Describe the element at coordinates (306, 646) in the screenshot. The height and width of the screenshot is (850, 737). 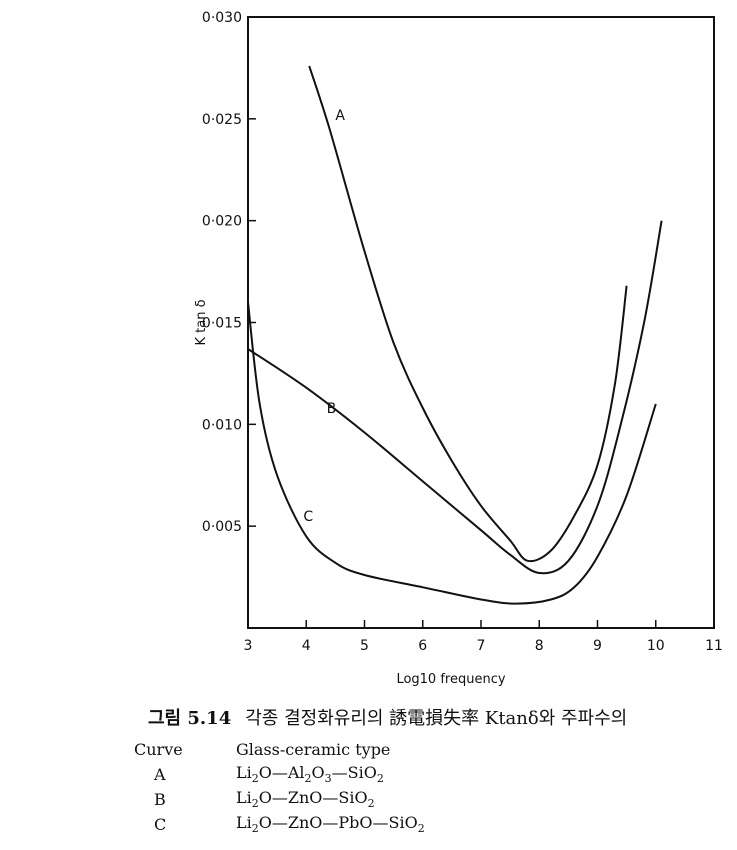
I see `x-tick-label: 4` at that location.